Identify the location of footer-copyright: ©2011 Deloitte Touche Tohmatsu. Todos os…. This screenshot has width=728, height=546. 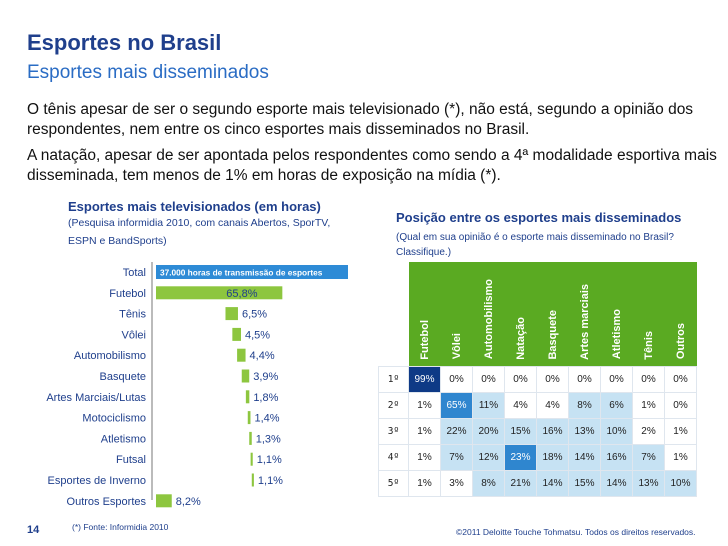
(576, 532).